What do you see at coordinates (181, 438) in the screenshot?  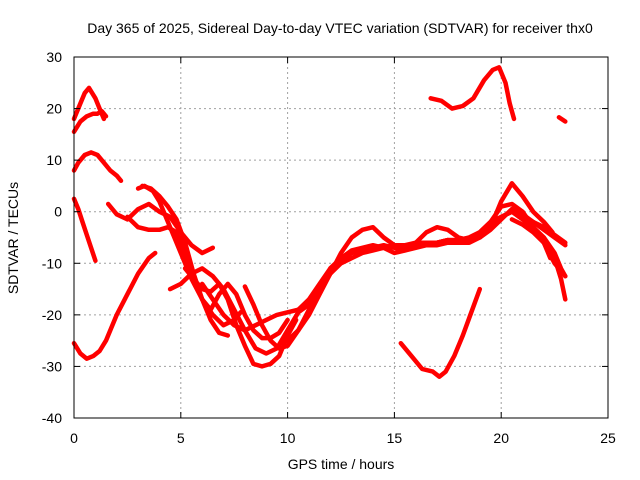 I see `x-tick-label: 5` at bounding box center [181, 438].